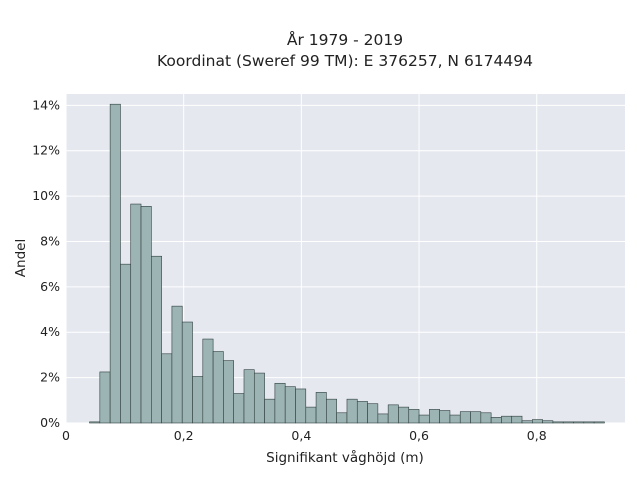  Describe the element at coordinates (50, 331) in the screenshot. I see `y-tick-label: 4%` at that location.